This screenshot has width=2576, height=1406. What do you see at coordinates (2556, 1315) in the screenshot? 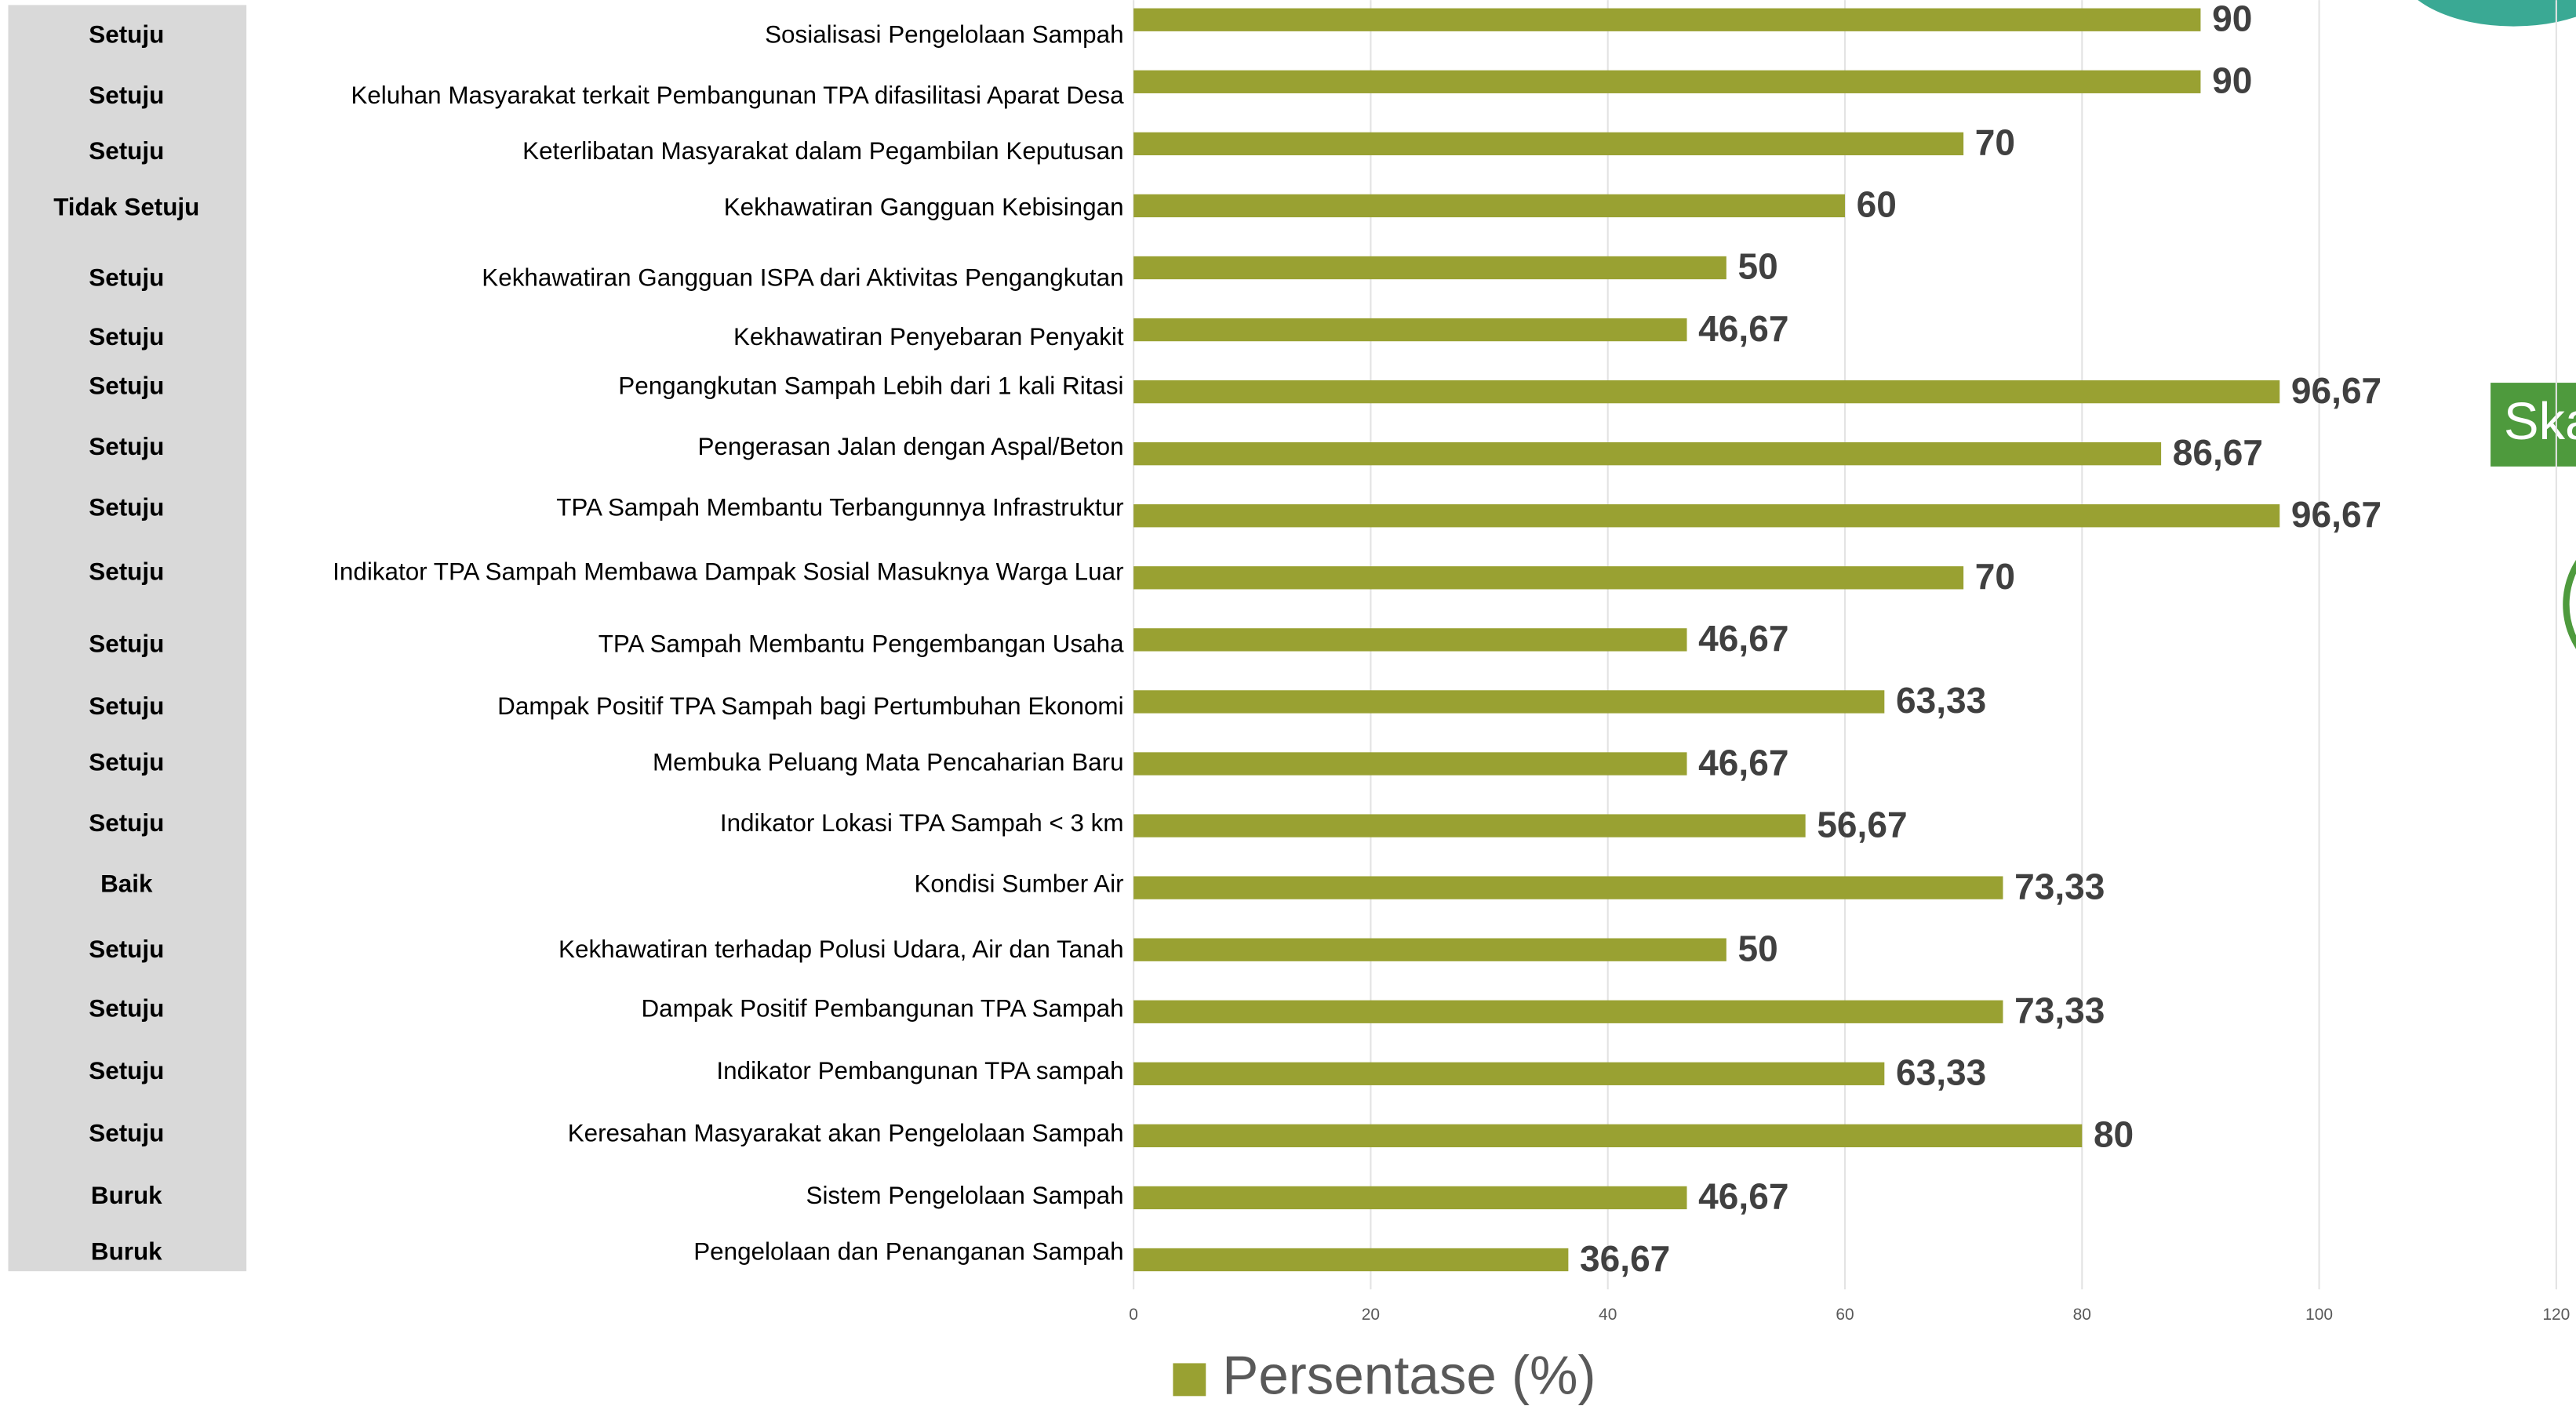
I see `x-tick-label: 120` at bounding box center [2556, 1315].